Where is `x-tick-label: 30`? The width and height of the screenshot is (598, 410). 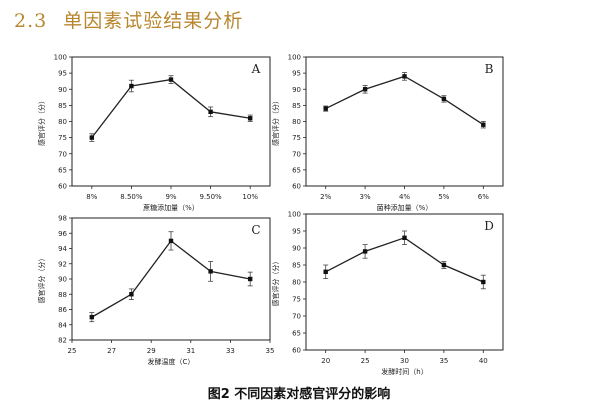 x-tick-label: 30 is located at coordinates (404, 361).